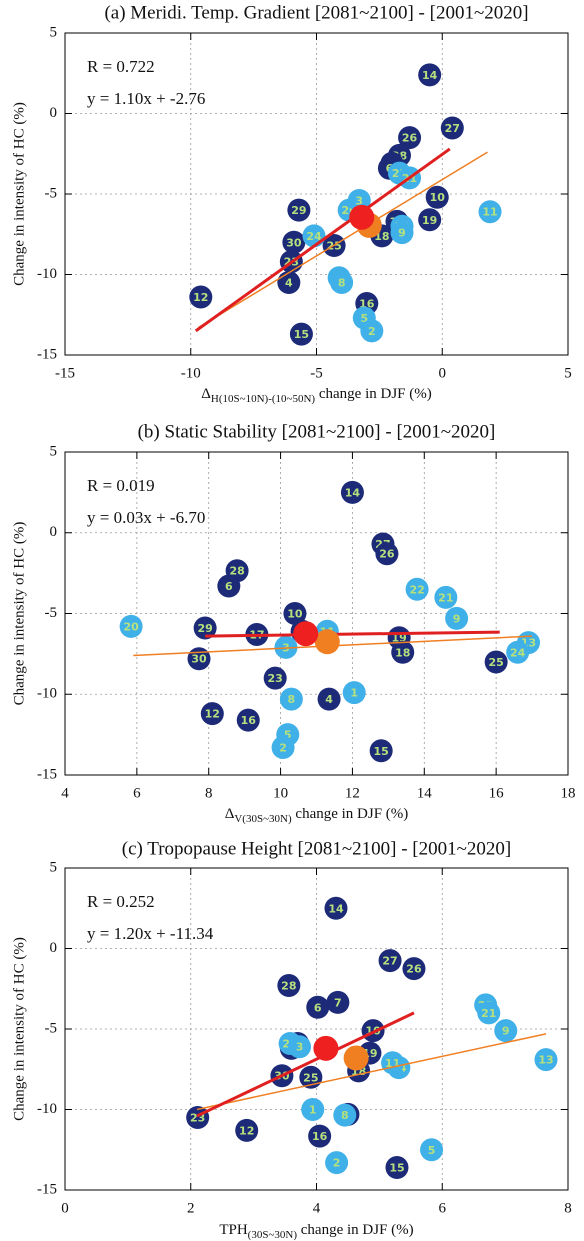 The width and height of the screenshot is (584, 1241). Describe the element at coordinates (263, 399) in the screenshot. I see `x-axis-label-sub: H(10S~10N)-(10~50N)` at that location.